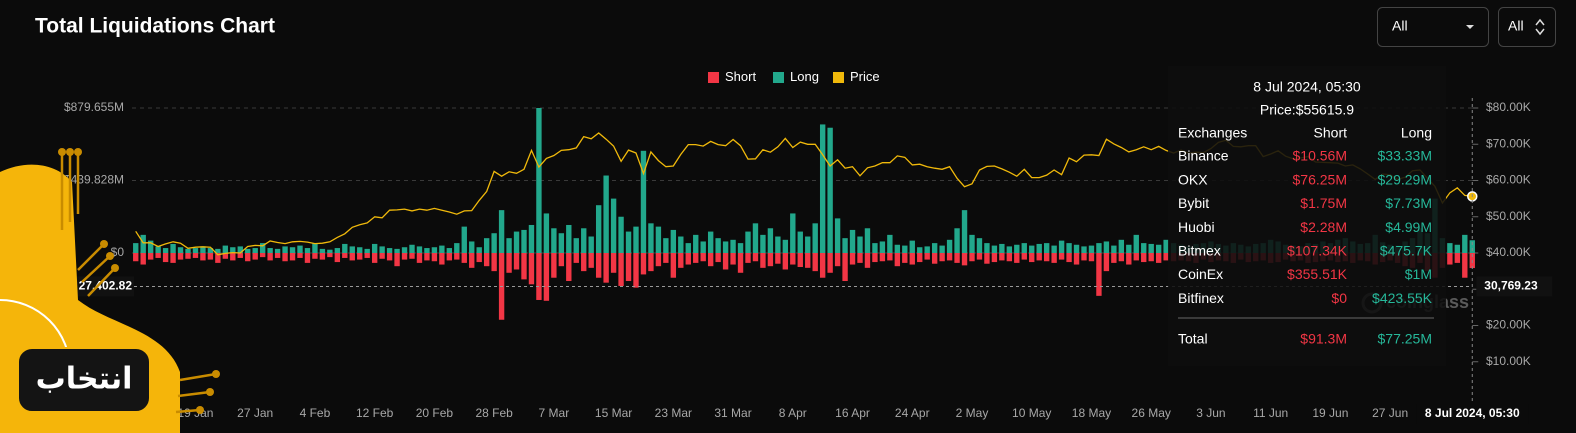 This screenshot has height=433, width=1576. Describe the element at coordinates (1508, 361) in the screenshot. I see `y2-tick-label: $10.00K` at that location.